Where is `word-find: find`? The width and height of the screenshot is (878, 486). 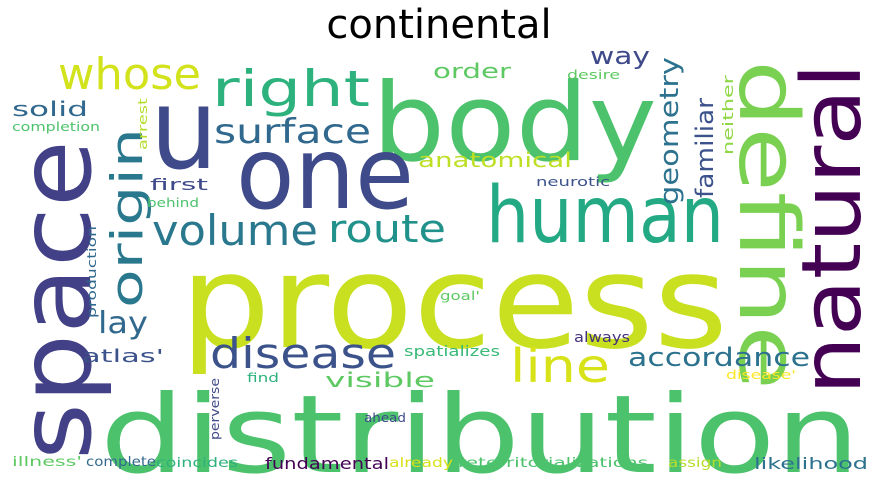 word-find: find is located at coordinates (263, 378).